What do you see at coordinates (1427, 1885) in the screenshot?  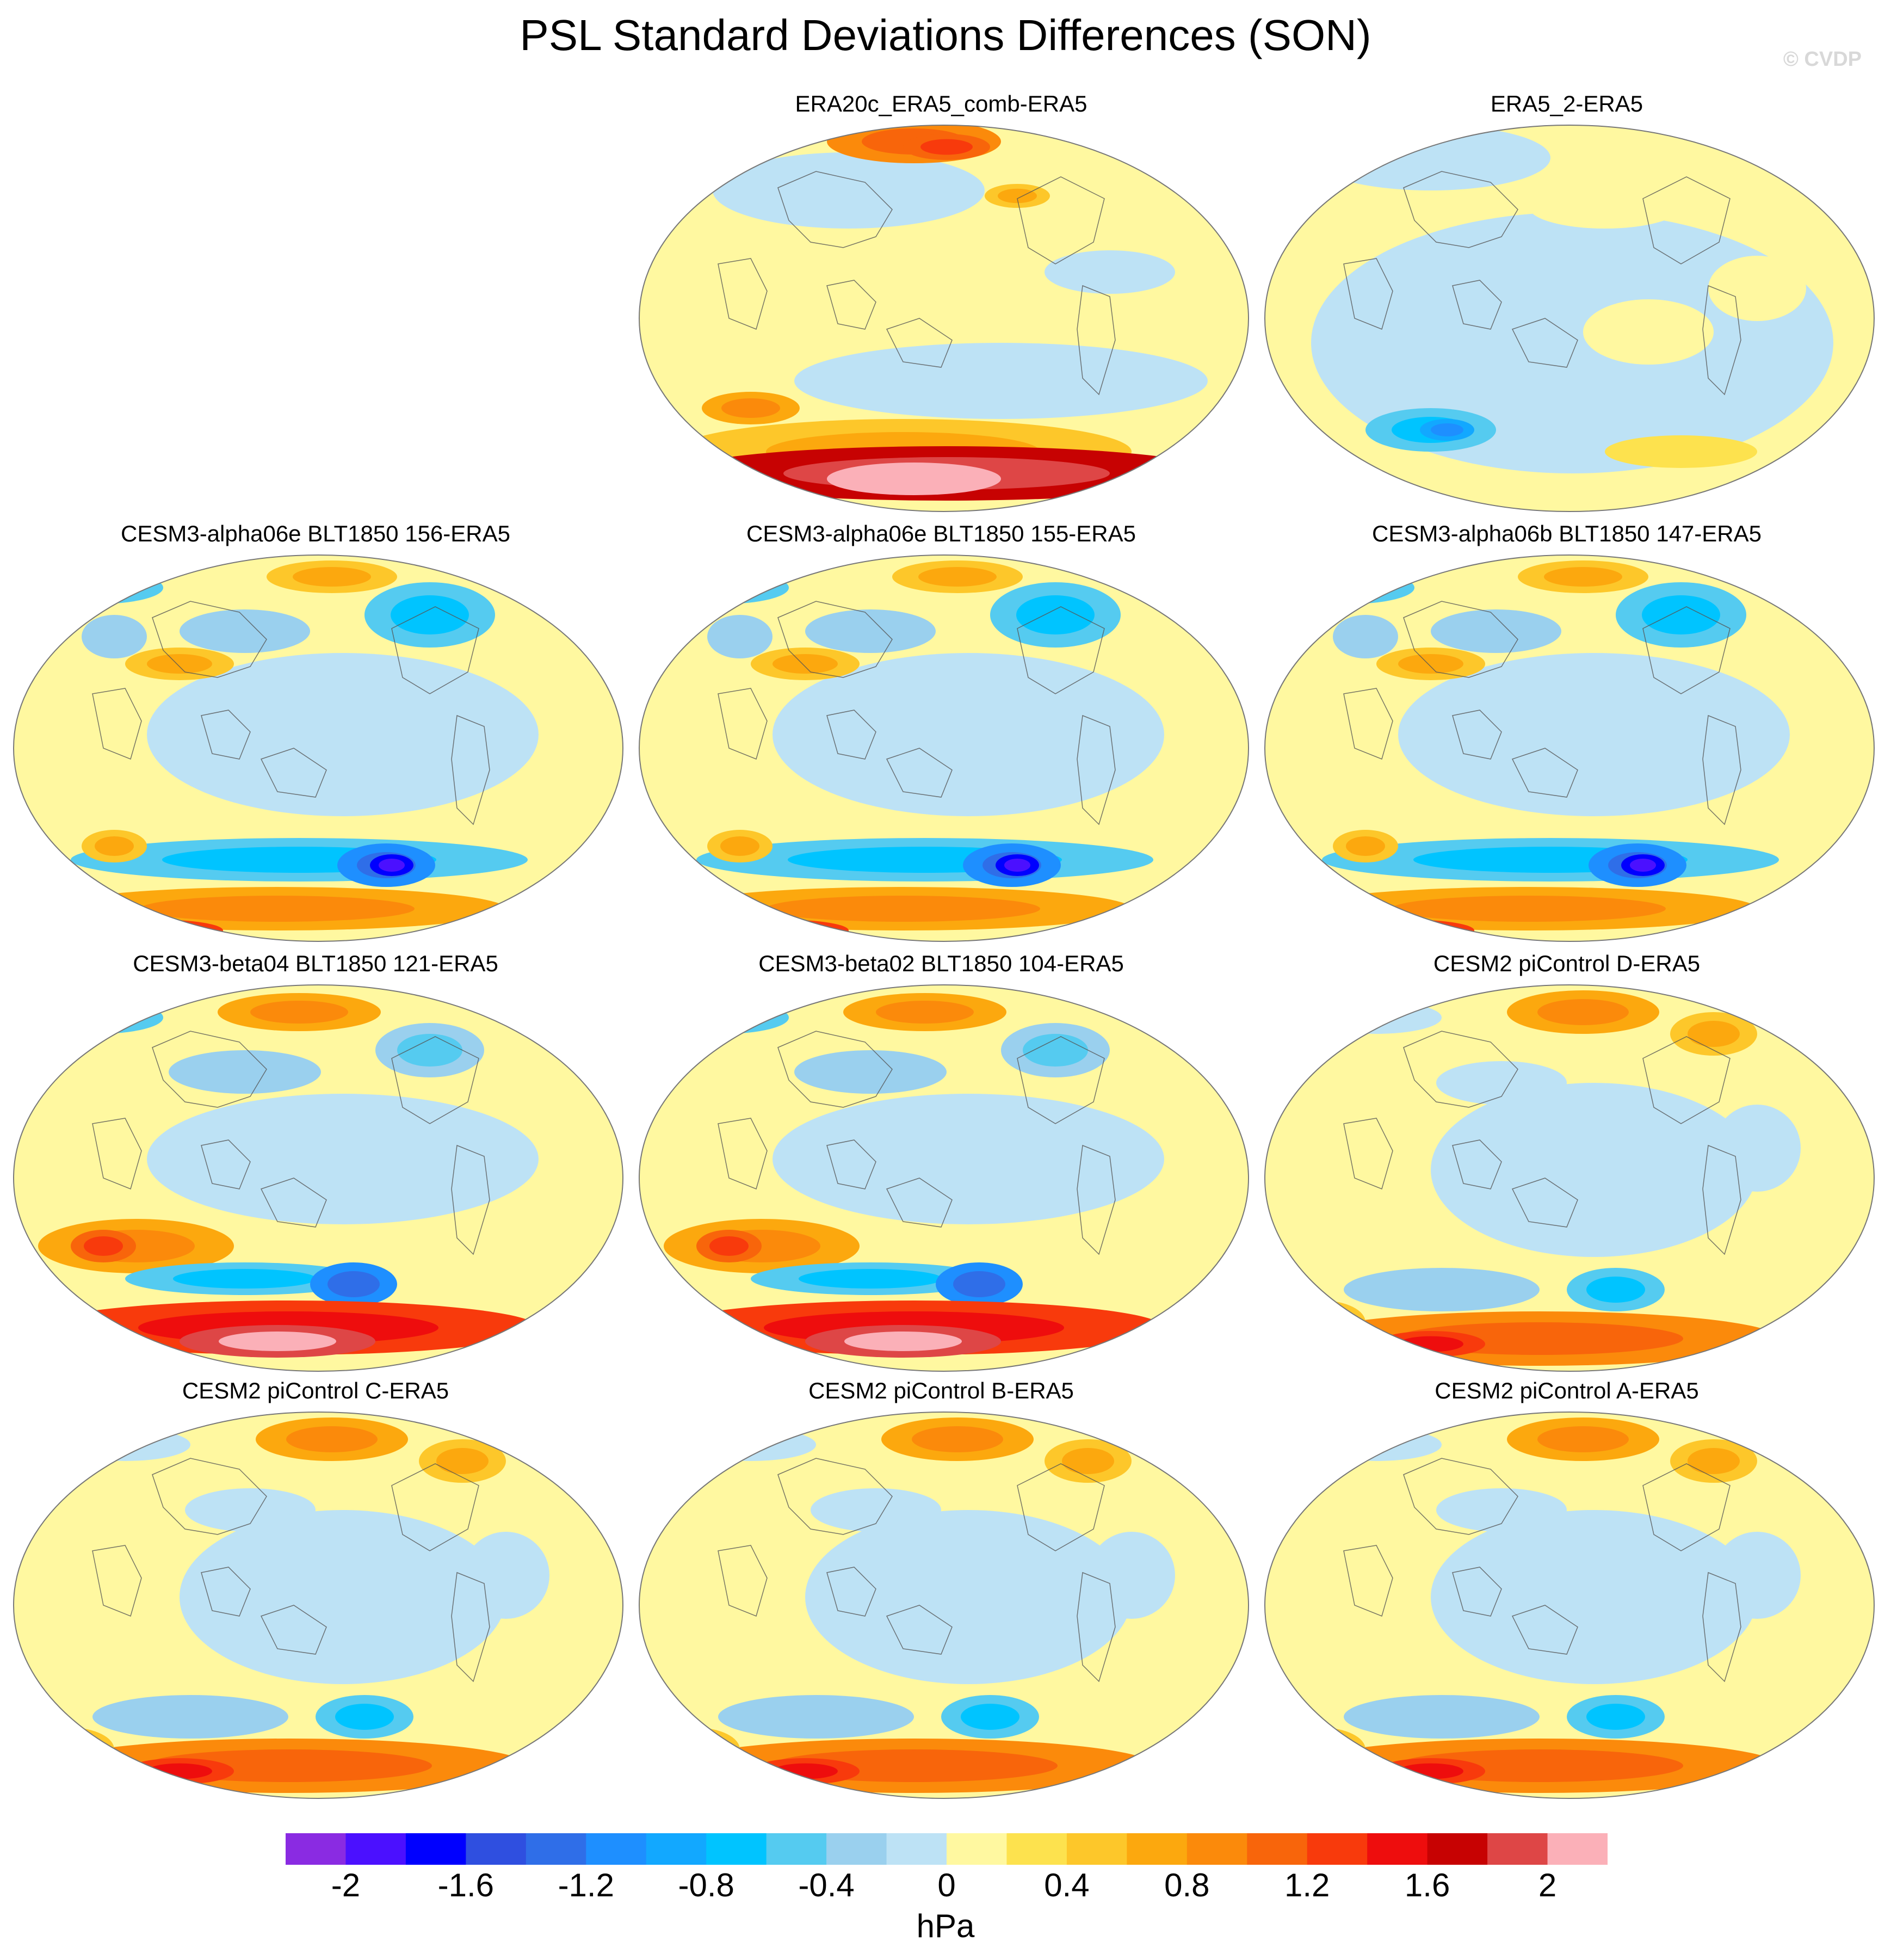 I see `colorbar-tick-label: 1.6` at bounding box center [1427, 1885].